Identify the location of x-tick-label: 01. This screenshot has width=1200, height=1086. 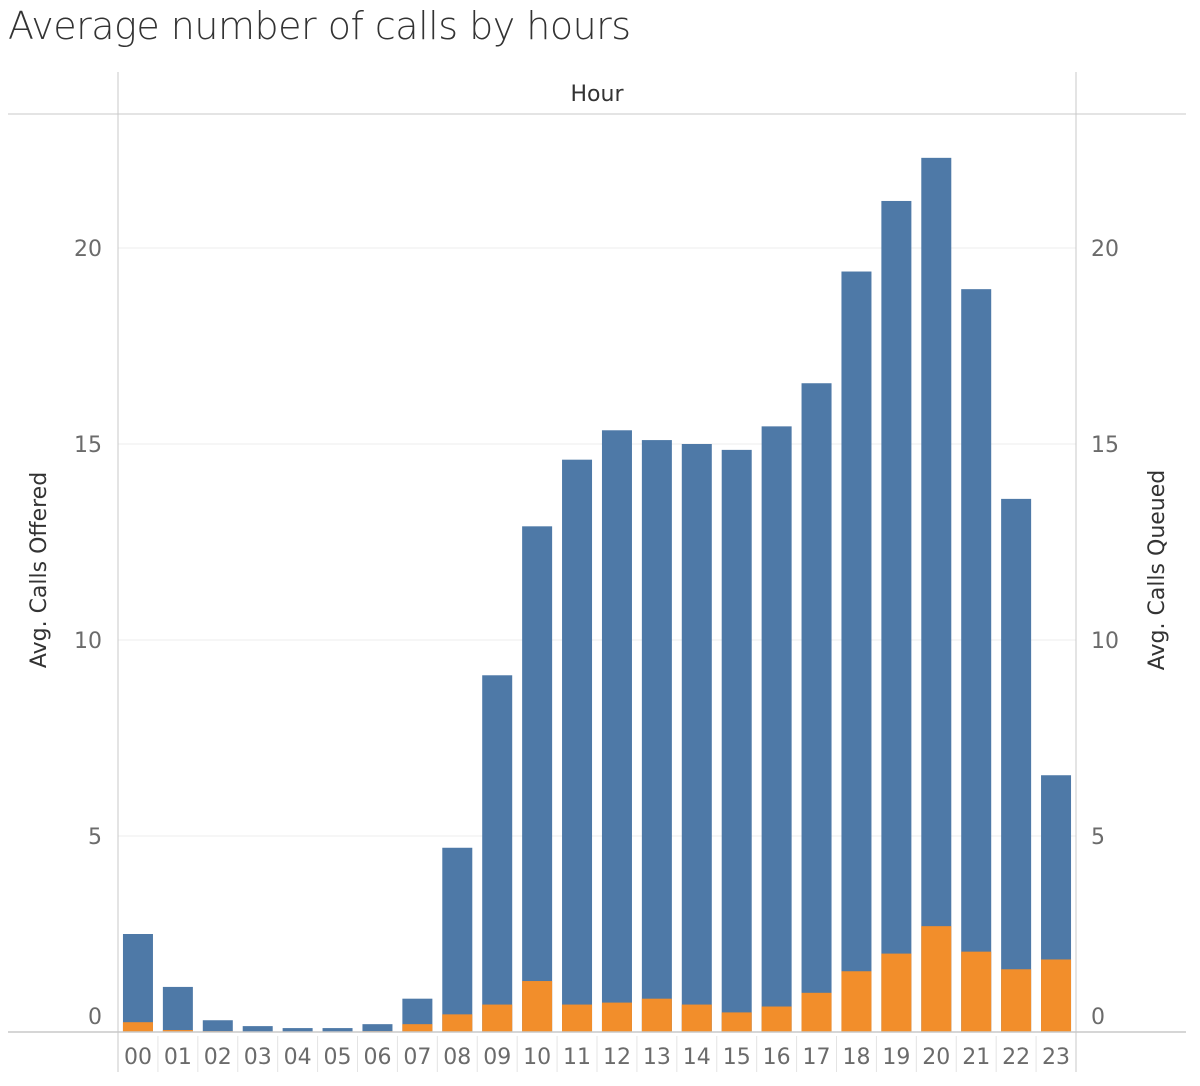
(178, 1057).